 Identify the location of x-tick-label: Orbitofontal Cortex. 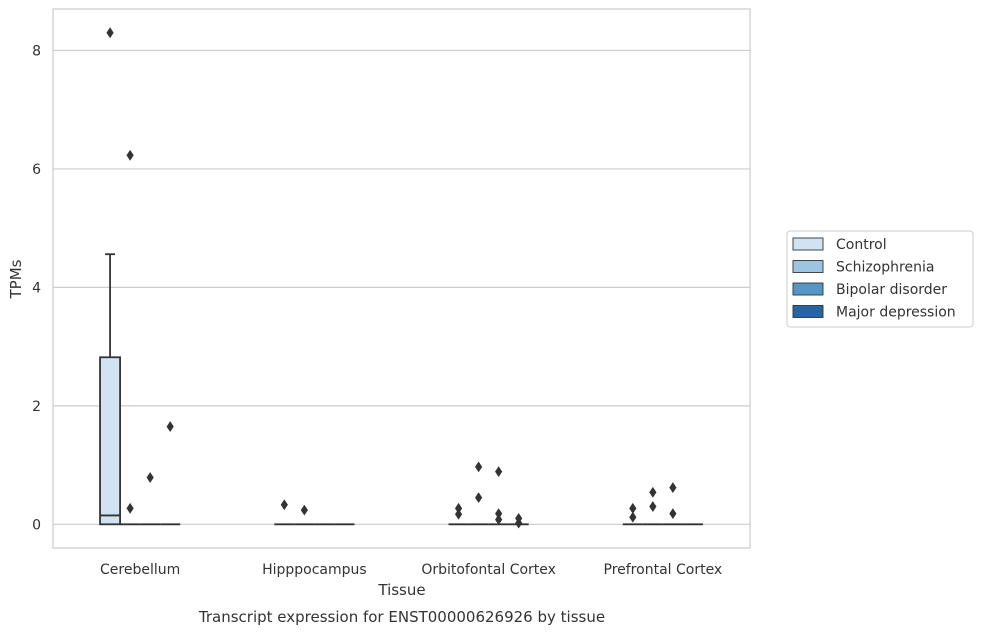
(488, 570).